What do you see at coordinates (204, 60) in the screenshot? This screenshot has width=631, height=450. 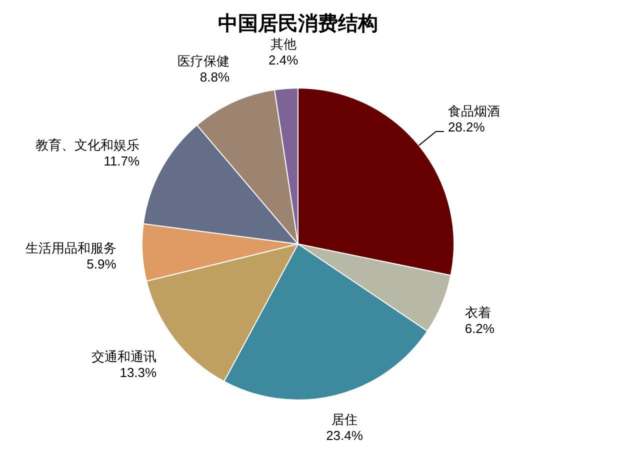 I see `slice-label: 医疗保健` at bounding box center [204, 60].